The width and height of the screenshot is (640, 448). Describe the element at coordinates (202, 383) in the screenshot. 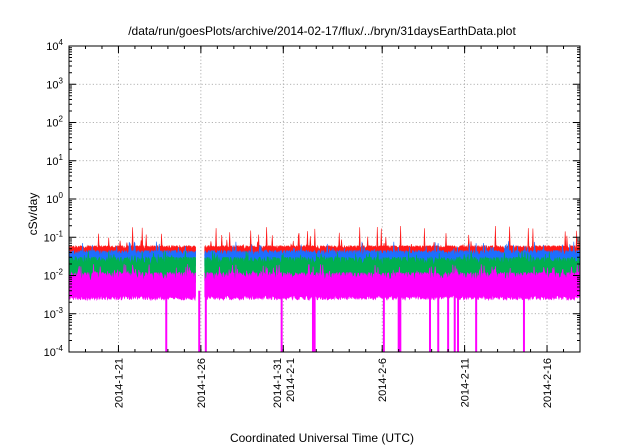

I see `x-tick-label: 2014-1-26` at that location.